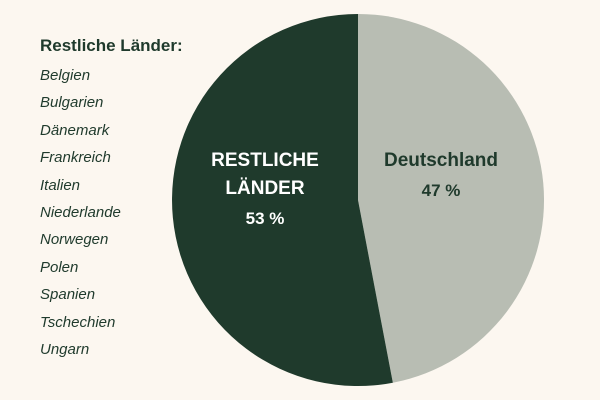 The width and height of the screenshot is (600, 400). I want to click on slice-label-deutschland: Deutschland, so click(441, 160).